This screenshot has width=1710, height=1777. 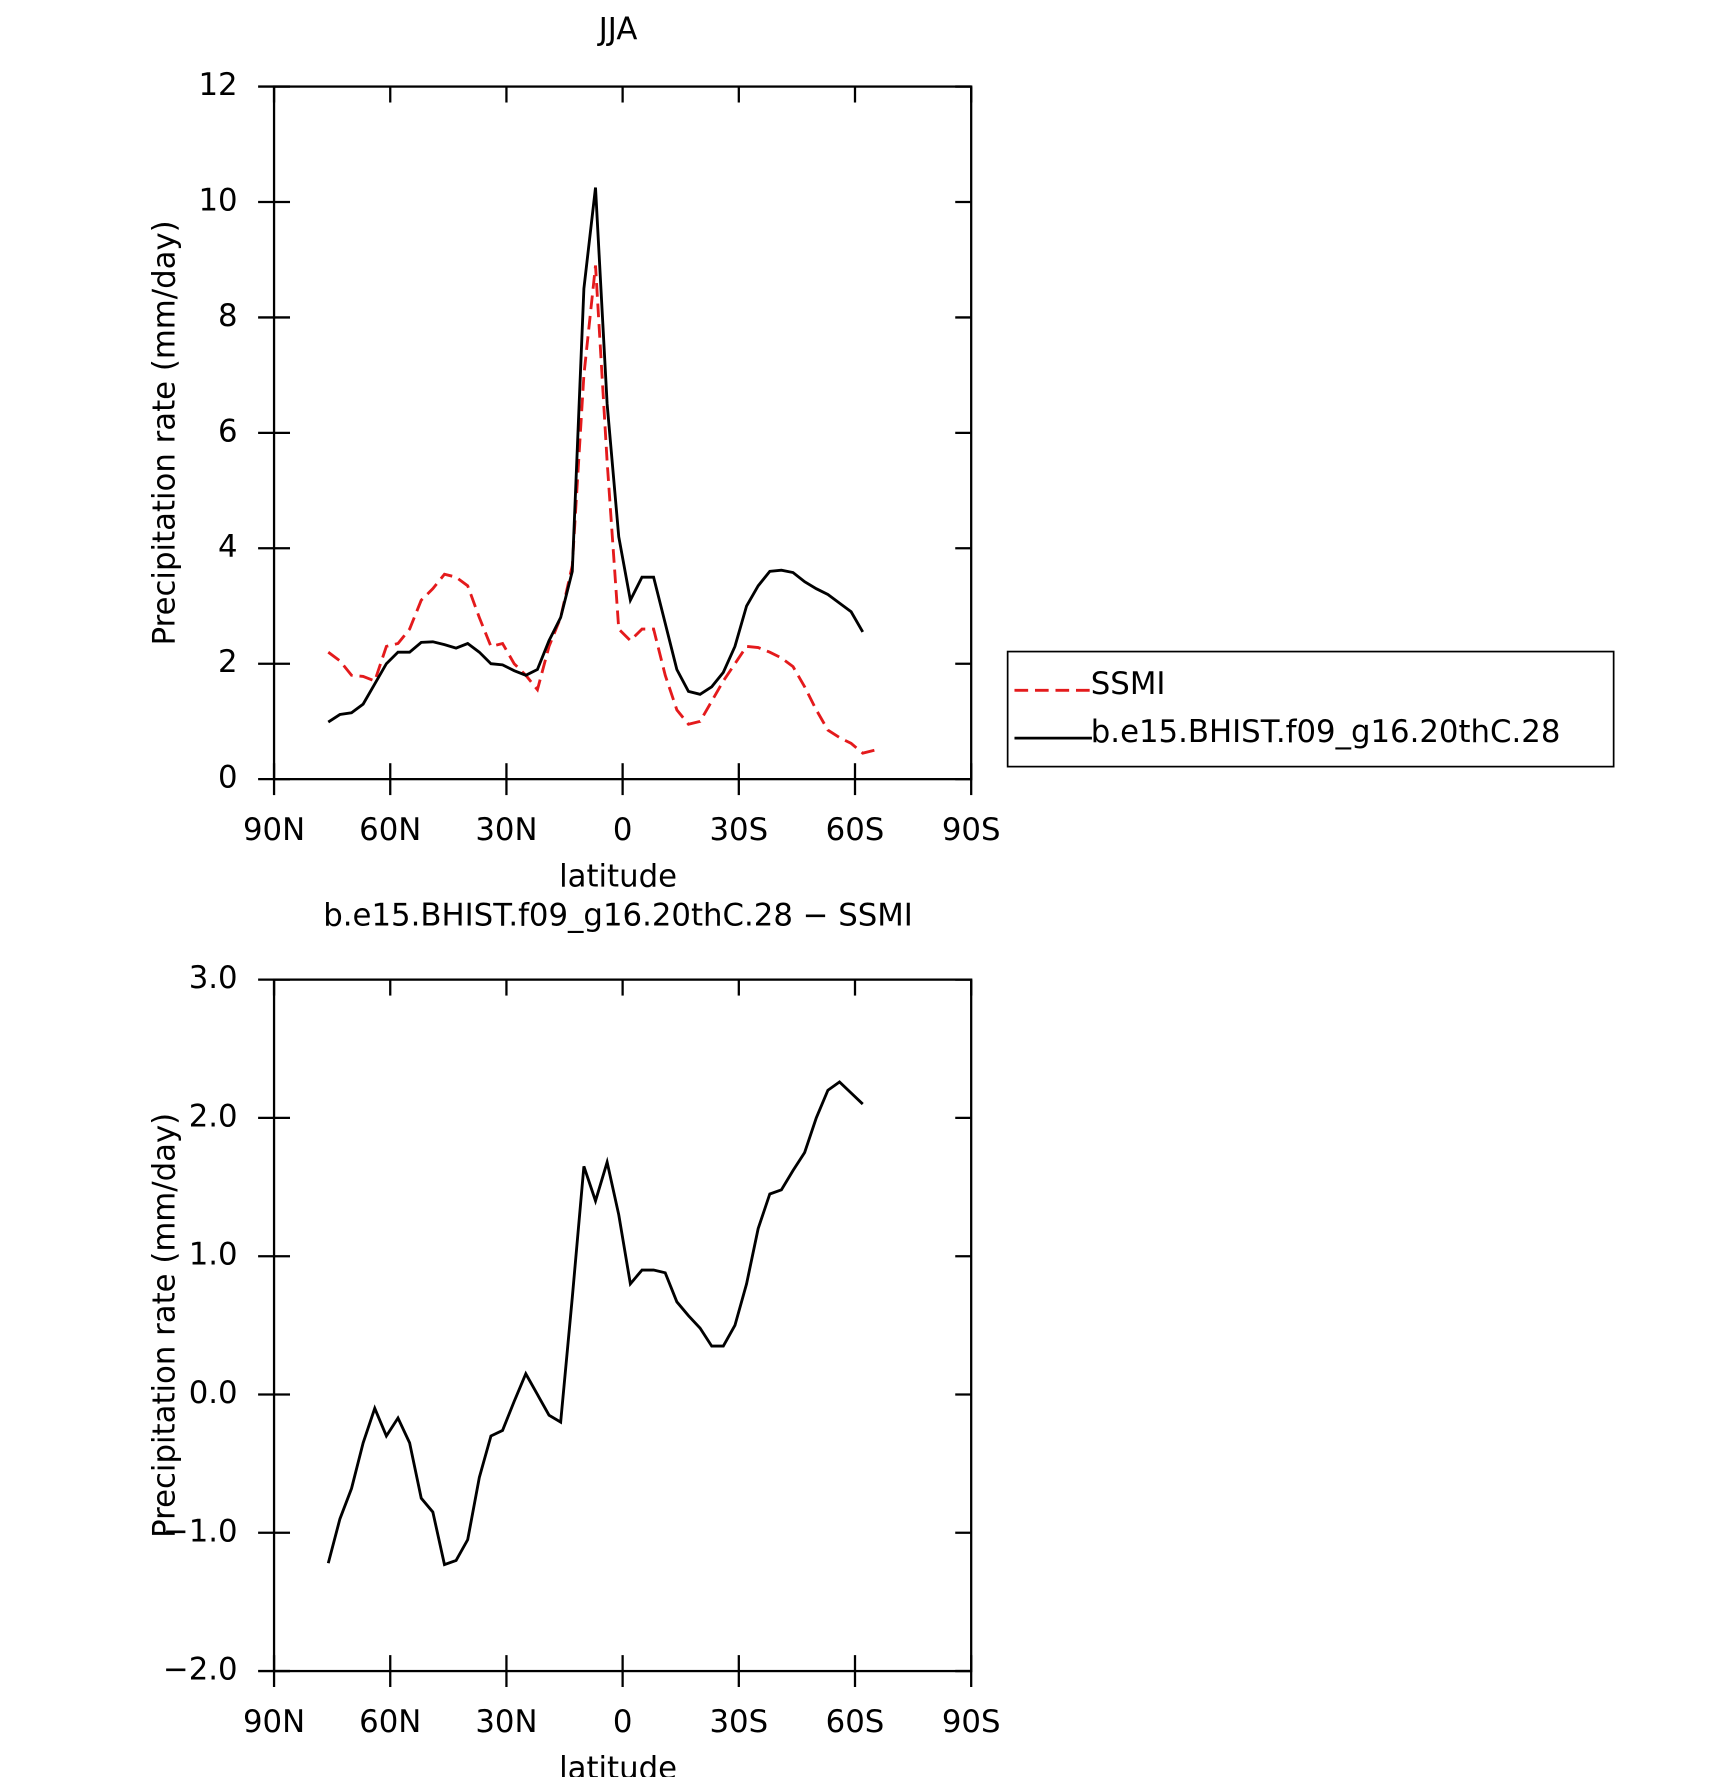 What do you see at coordinates (228, 316) in the screenshot?
I see `y-tick-label: 8` at bounding box center [228, 316].